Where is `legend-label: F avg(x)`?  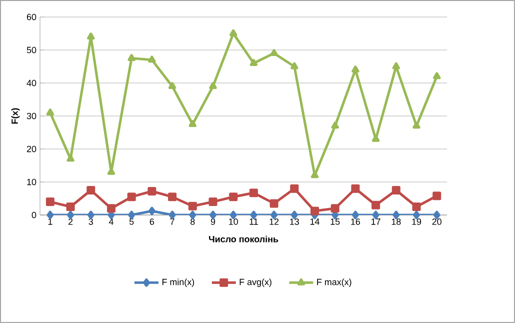 legend-label: F avg(x) is located at coordinates (256, 282).